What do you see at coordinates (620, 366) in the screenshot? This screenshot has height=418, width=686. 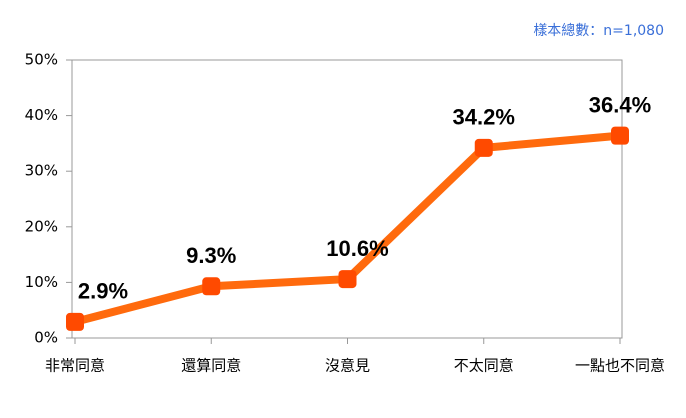 I see `x-tick-label: 一點也不同意` at bounding box center [620, 366].